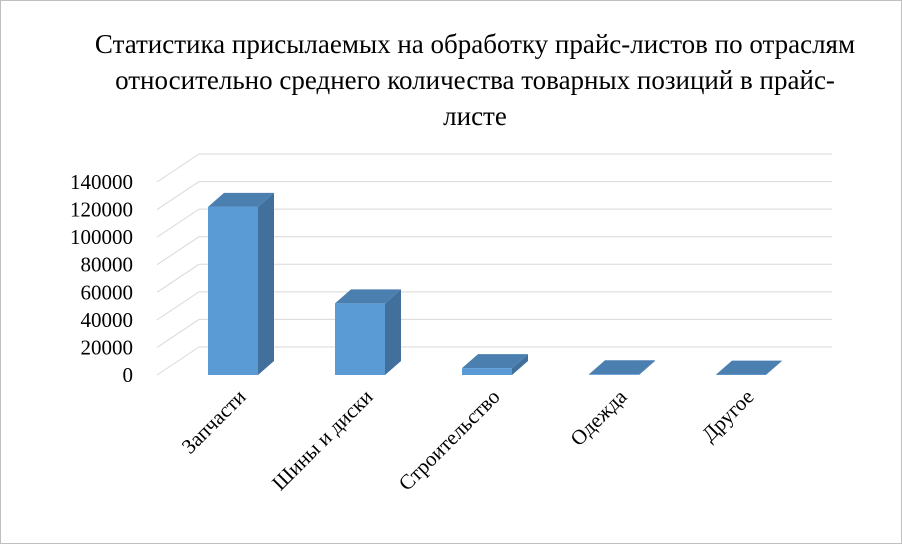  Describe the element at coordinates (449, 440) in the screenshot. I see `x-tick-label: Строительство` at that location.